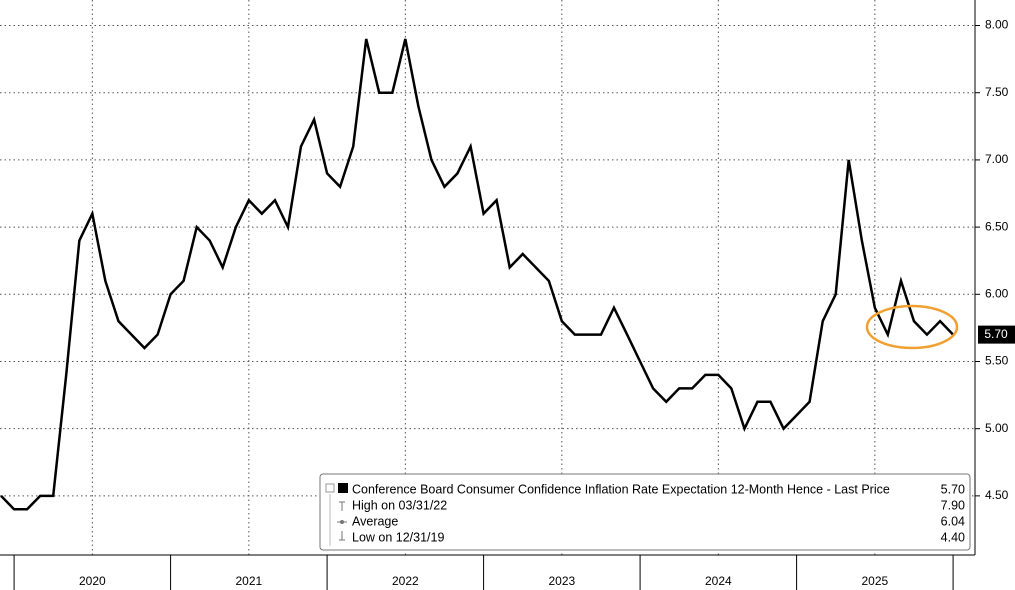 The width and height of the screenshot is (1015, 590). What do you see at coordinates (997, 159) in the screenshot?
I see `y-tick-label: 7.00` at bounding box center [997, 159].